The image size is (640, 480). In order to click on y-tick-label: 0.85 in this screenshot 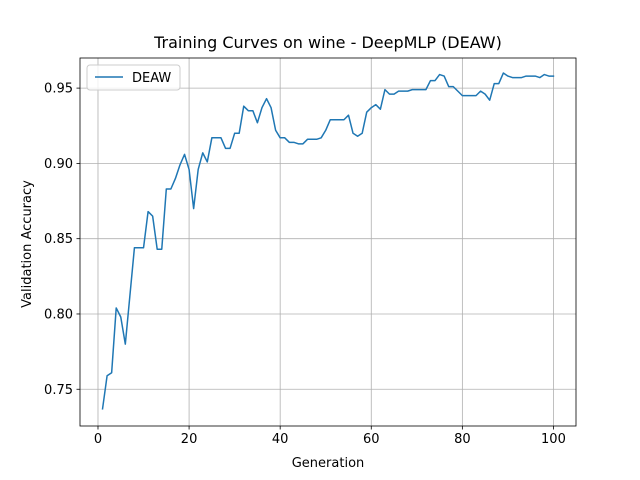, I will do `click(58, 239)`.